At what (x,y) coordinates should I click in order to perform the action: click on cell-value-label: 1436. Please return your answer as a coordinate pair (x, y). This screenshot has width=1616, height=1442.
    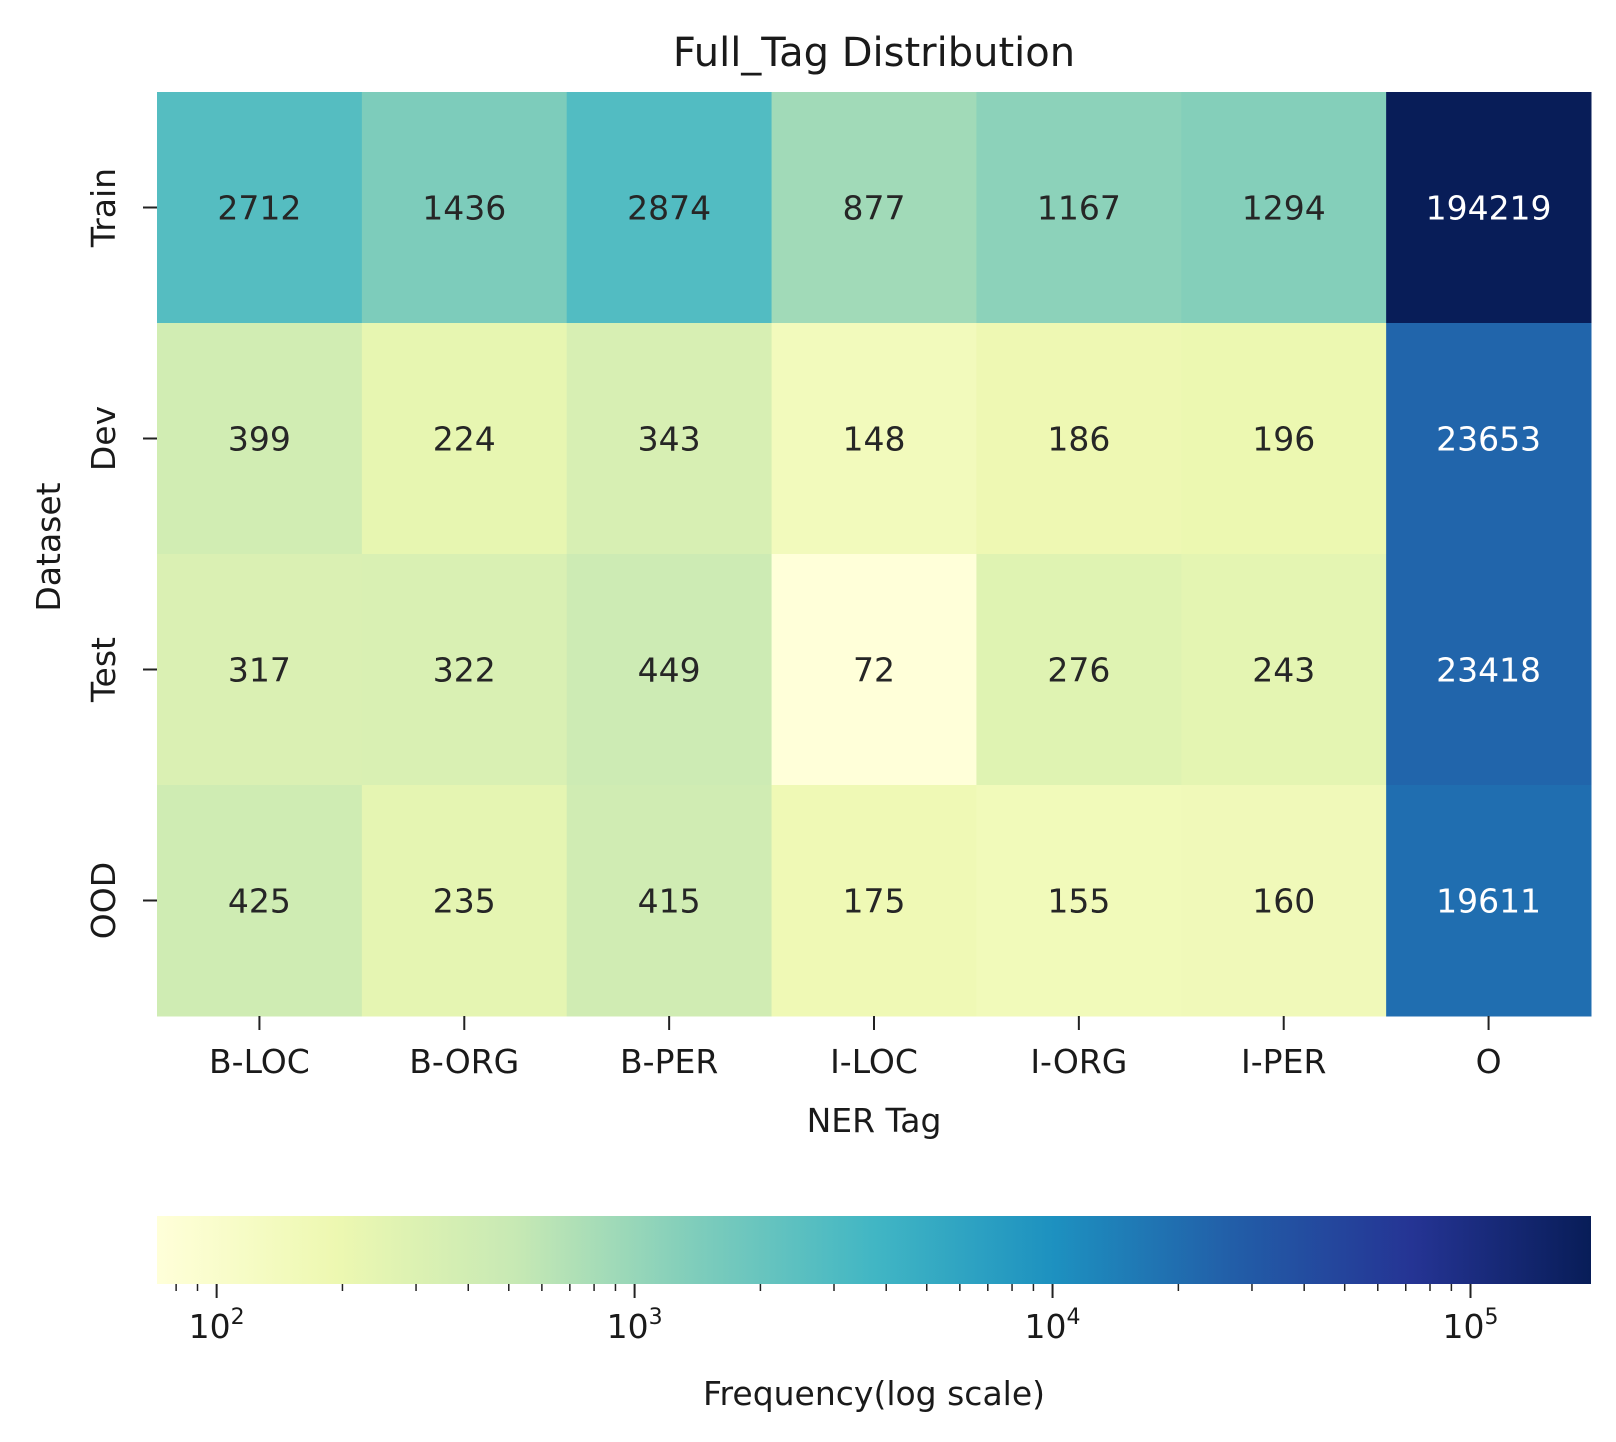
    Looking at the image, I should click on (464, 208).